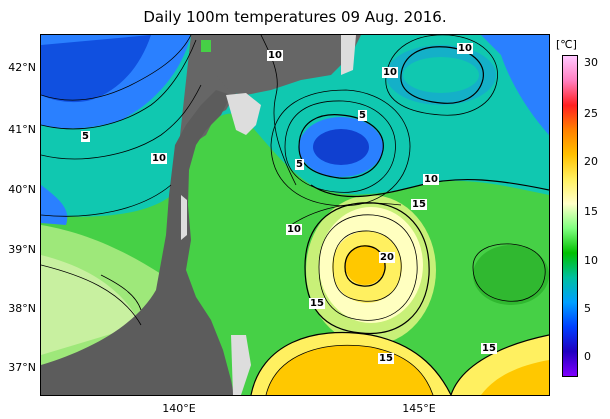 The height and width of the screenshot is (419, 610). What do you see at coordinates (22, 367) in the screenshot?
I see `lat-label-37: 37°N` at bounding box center [22, 367].